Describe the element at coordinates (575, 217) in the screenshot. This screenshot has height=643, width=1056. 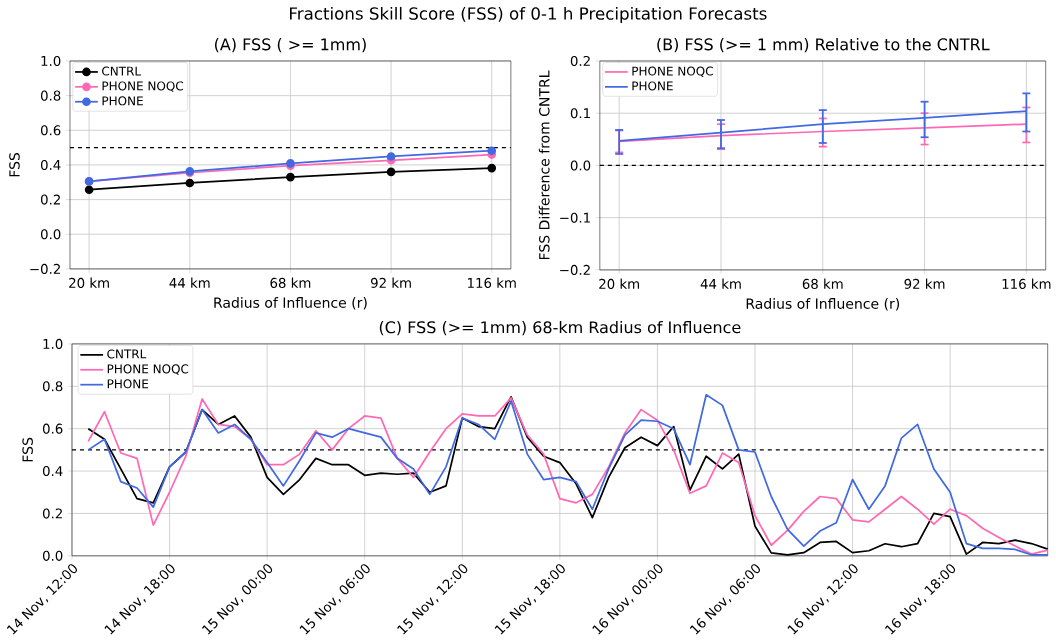
I see `y-tick-label: −0.1` at that location.